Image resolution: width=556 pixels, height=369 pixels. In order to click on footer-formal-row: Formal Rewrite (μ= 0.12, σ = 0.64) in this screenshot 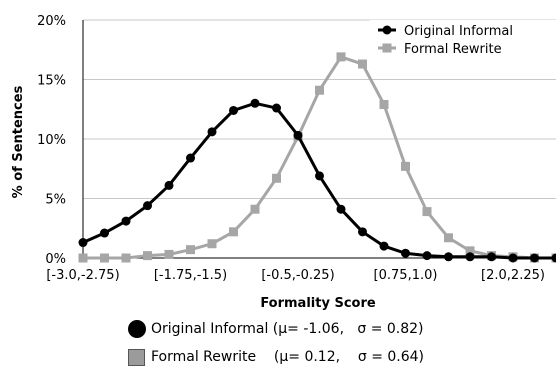, I will do `click(276, 357)`.